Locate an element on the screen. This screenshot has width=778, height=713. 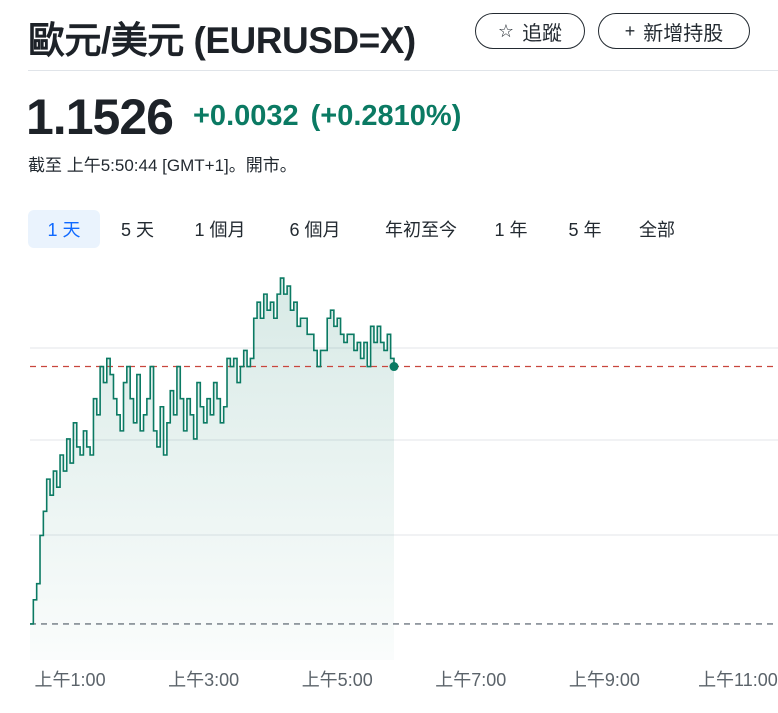
range-tab-6m: 6 個月 is located at coordinates (315, 230).